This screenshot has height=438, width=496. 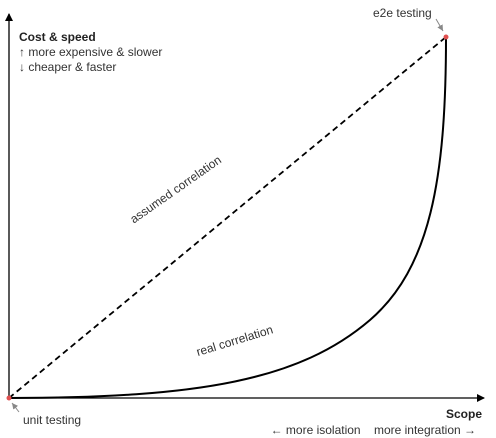 I want to click on scope-axis-directions: ← more isolation more integration →, so click(x=373, y=430).